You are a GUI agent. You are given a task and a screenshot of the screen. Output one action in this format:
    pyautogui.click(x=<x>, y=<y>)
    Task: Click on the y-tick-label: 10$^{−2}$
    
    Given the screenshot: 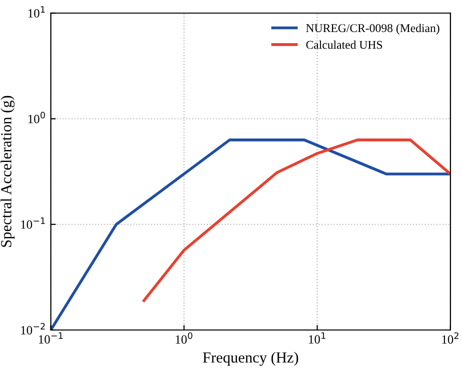 What is the action you would take?
    pyautogui.click(x=33, y=328)
    